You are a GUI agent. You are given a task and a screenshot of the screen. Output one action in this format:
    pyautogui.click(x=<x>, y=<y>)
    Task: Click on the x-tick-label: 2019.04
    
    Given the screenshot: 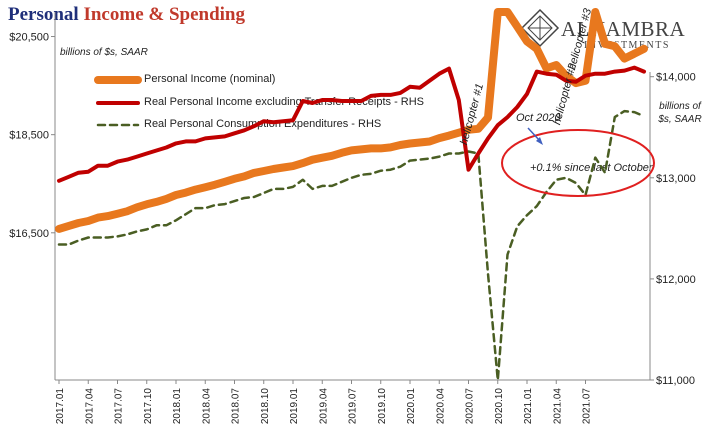 What is the action you would take?
    pyautogui.click(x=323, y=406)
    